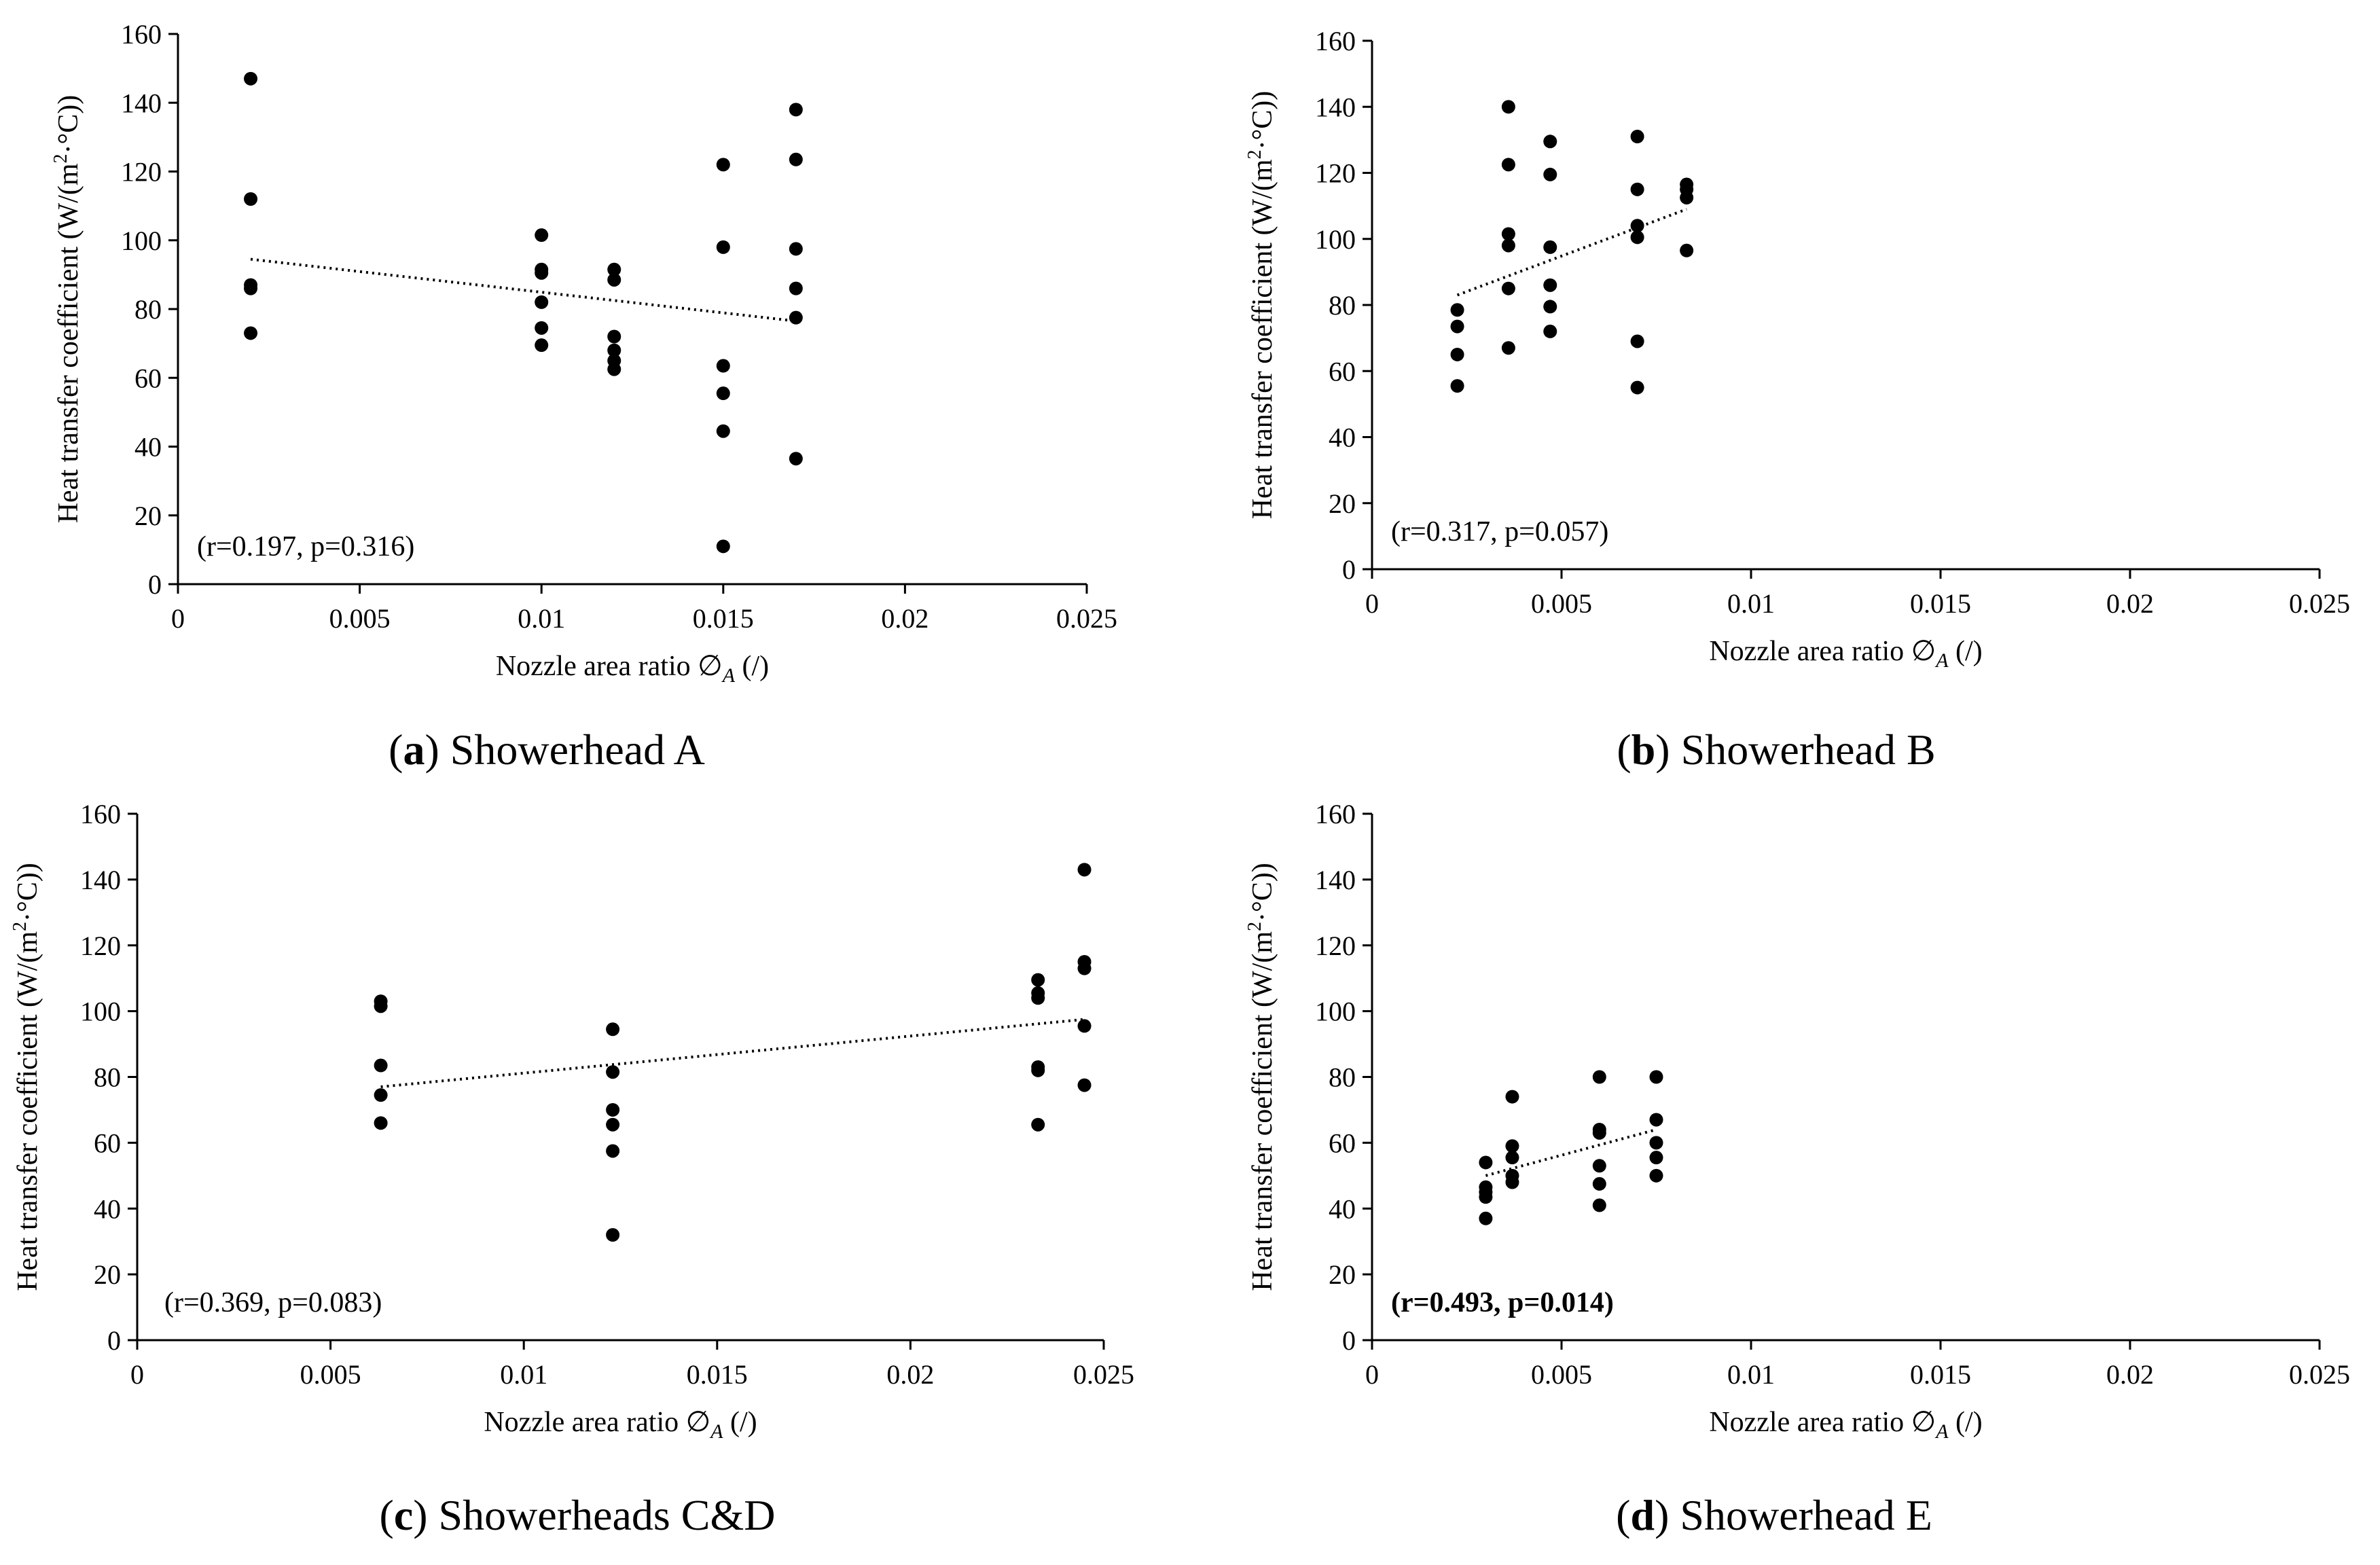  What do you see at coordinates (396, 749) in the screenshot?
I see `caption-open-paren: (` at bounding box center [396, 749].